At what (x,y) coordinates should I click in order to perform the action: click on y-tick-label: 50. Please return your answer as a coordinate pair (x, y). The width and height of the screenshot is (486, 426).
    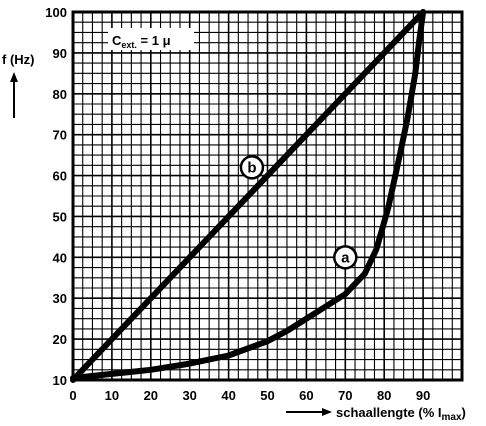
    Looking at the image, I should click on (60, 216).